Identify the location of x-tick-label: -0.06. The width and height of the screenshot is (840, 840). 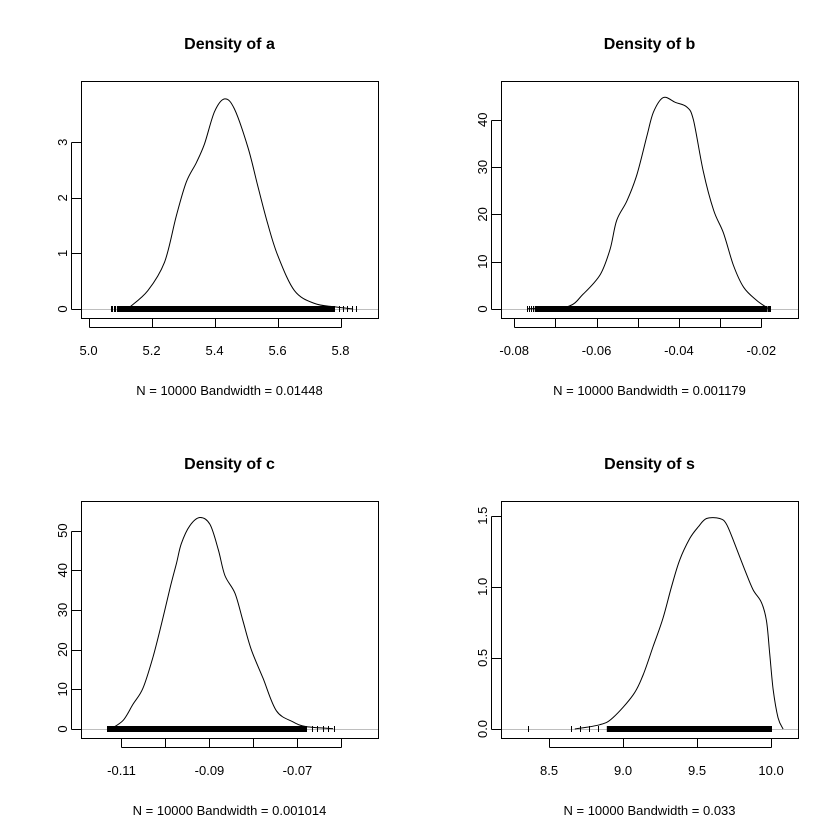
(597, 350).